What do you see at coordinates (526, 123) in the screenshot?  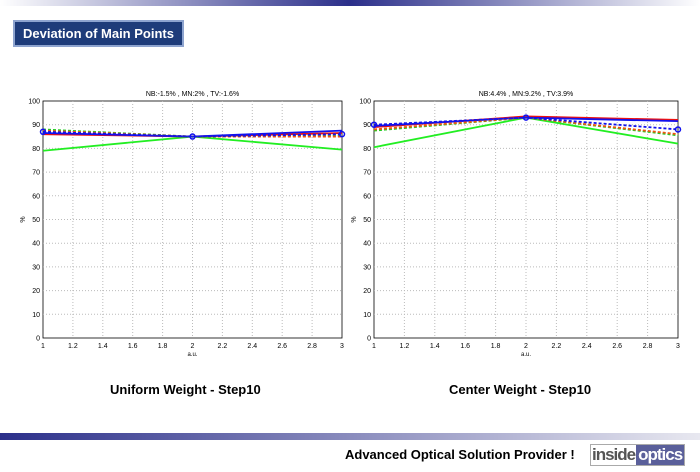 I see `series-line-blue-dashed` at bounding box center [526, 123].